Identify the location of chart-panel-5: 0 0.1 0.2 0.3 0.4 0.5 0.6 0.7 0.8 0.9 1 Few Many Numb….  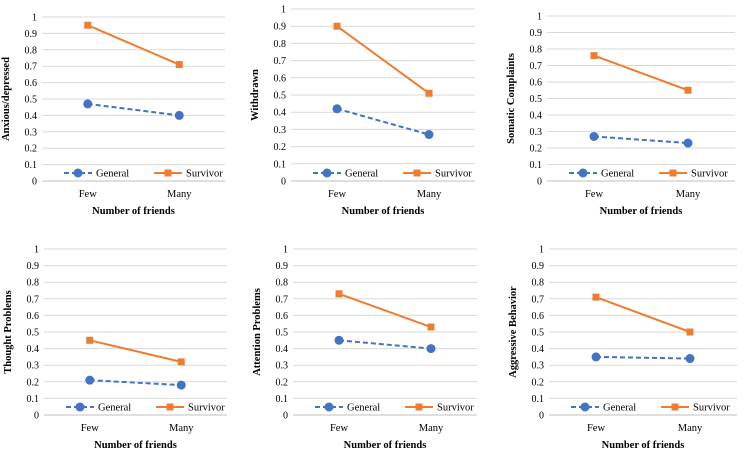
(364, 348).